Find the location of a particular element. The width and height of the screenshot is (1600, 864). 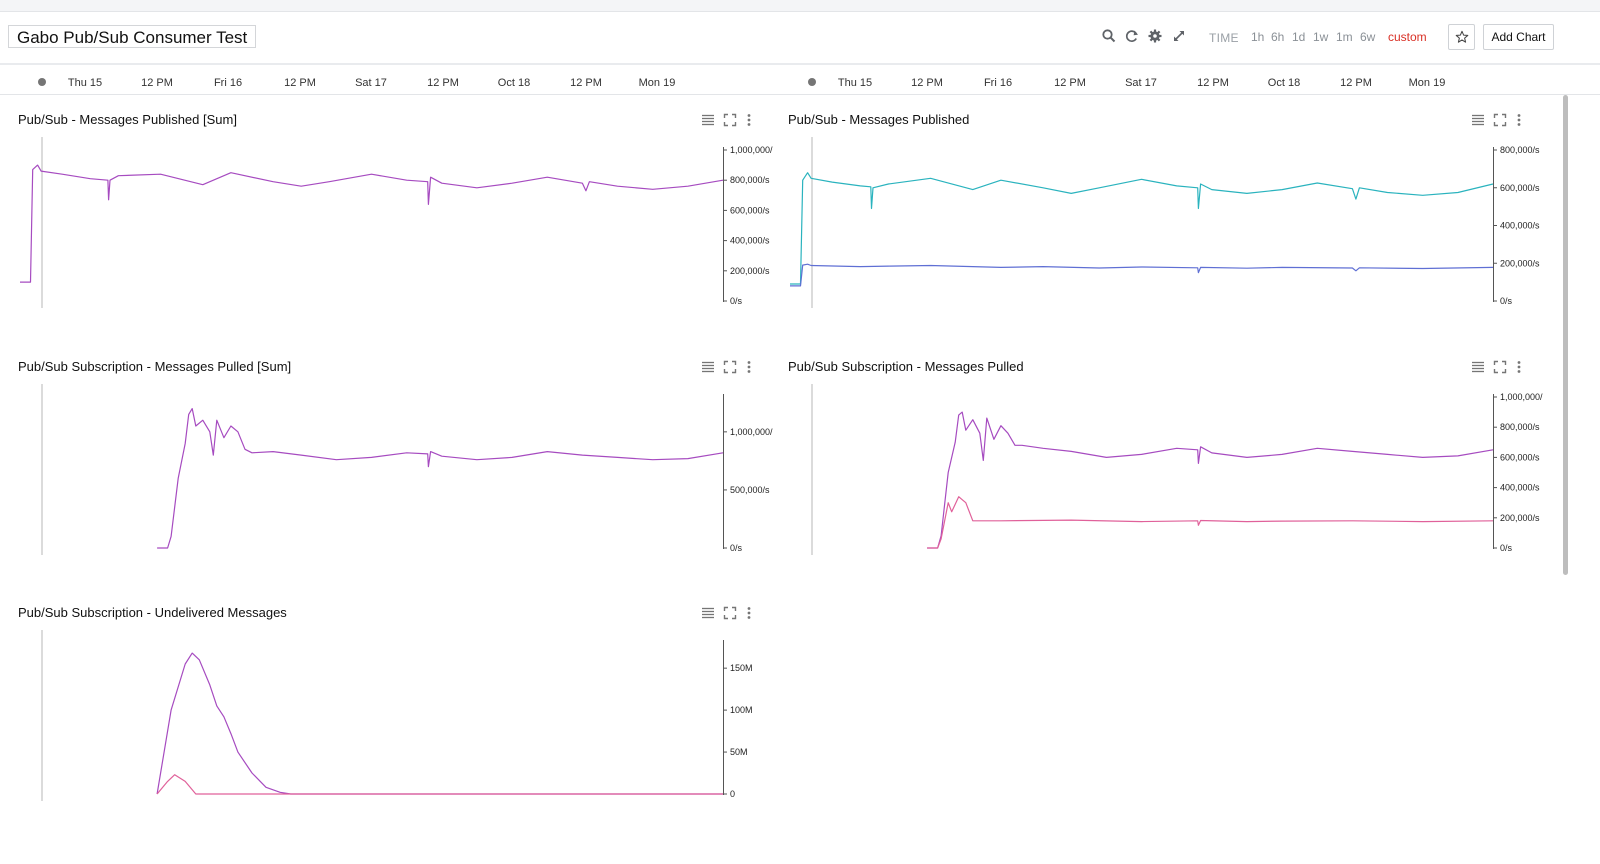

dashboard-title: Gabo Pub/Sub Consumer Test is located at coordinates (132, 36).